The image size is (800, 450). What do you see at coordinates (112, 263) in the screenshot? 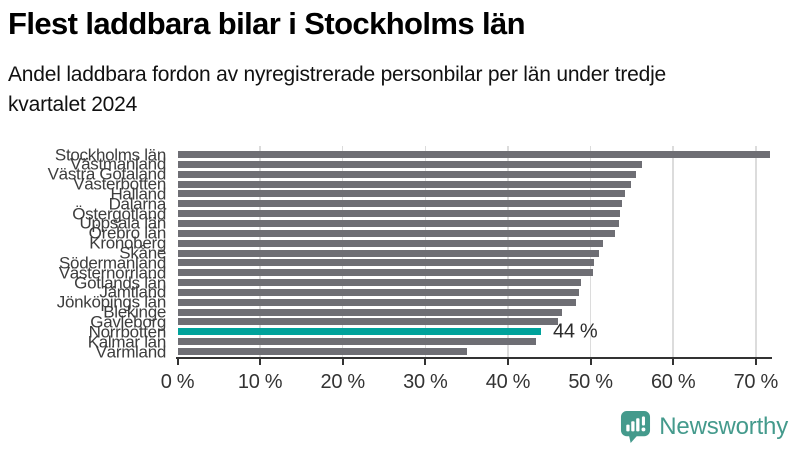
I see `category-label-sodermanland: Södermanland` at bounding box center [112, 263].